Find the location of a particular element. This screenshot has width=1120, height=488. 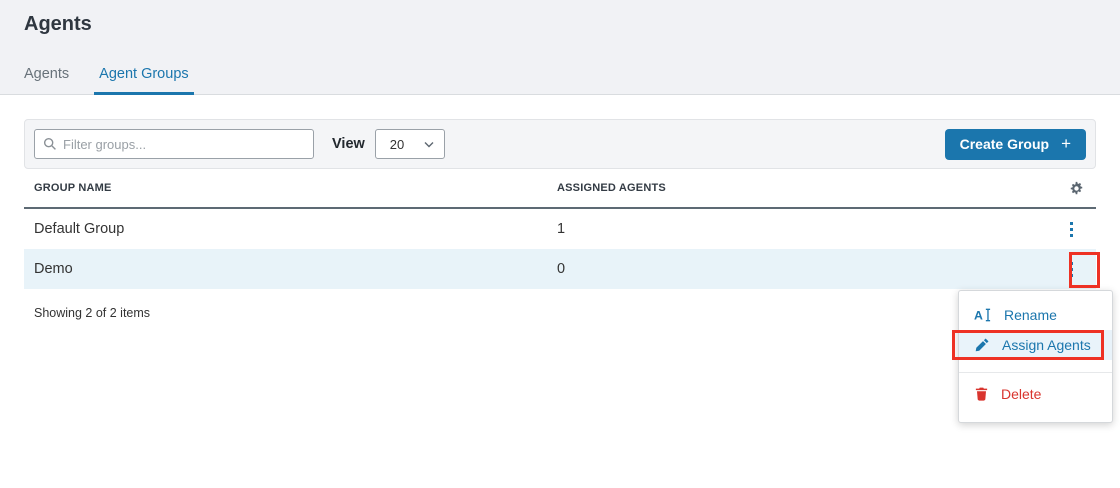

menu-item-assign-agents: Assign Agents is located at coordinates (1035, 345).